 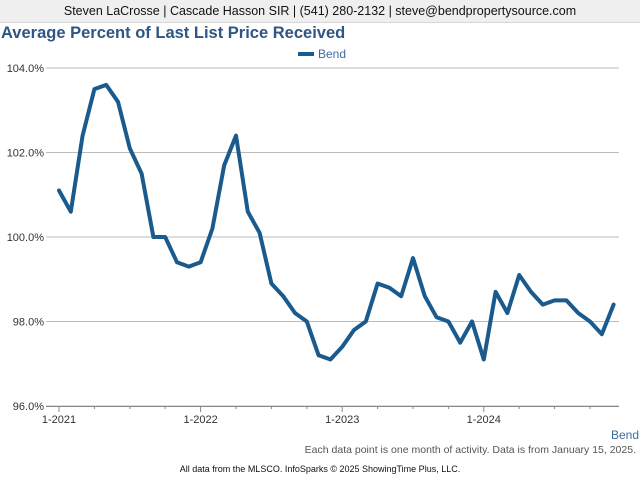 What do you see at coordinates (59, 420) in the screenshot?
I see `x-tick-label: 1-2021` at bounding box center [59, 420].